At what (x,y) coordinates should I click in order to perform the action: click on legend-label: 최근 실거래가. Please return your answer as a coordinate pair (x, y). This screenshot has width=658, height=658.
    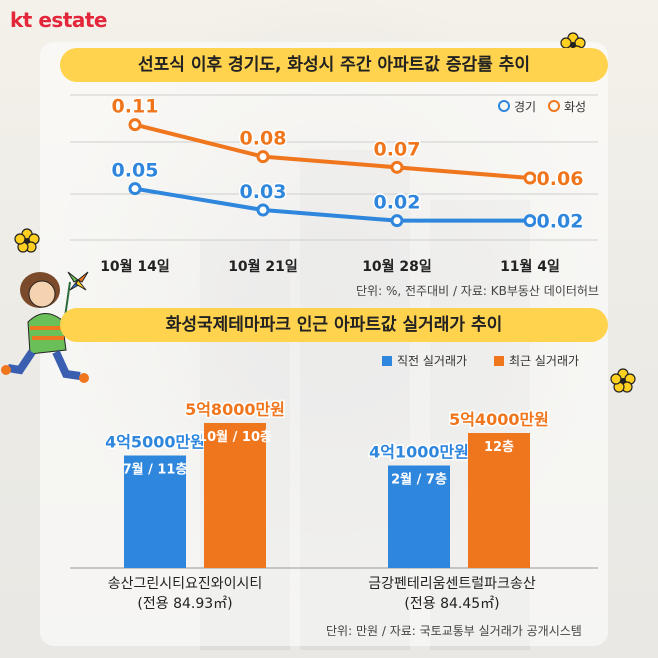
    Looking at the image, I should click on (544, 361).